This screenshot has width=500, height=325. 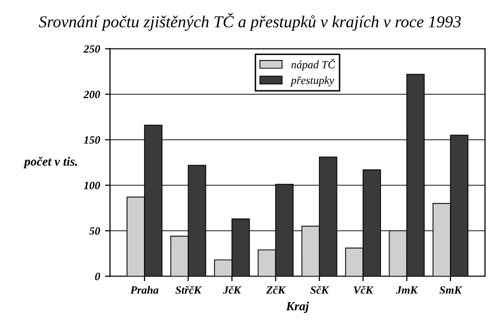 What do you see at coordinates (144, 290) in the screenshot?
I see `x-tick-label: Praha` at bounding box center [144, 290].